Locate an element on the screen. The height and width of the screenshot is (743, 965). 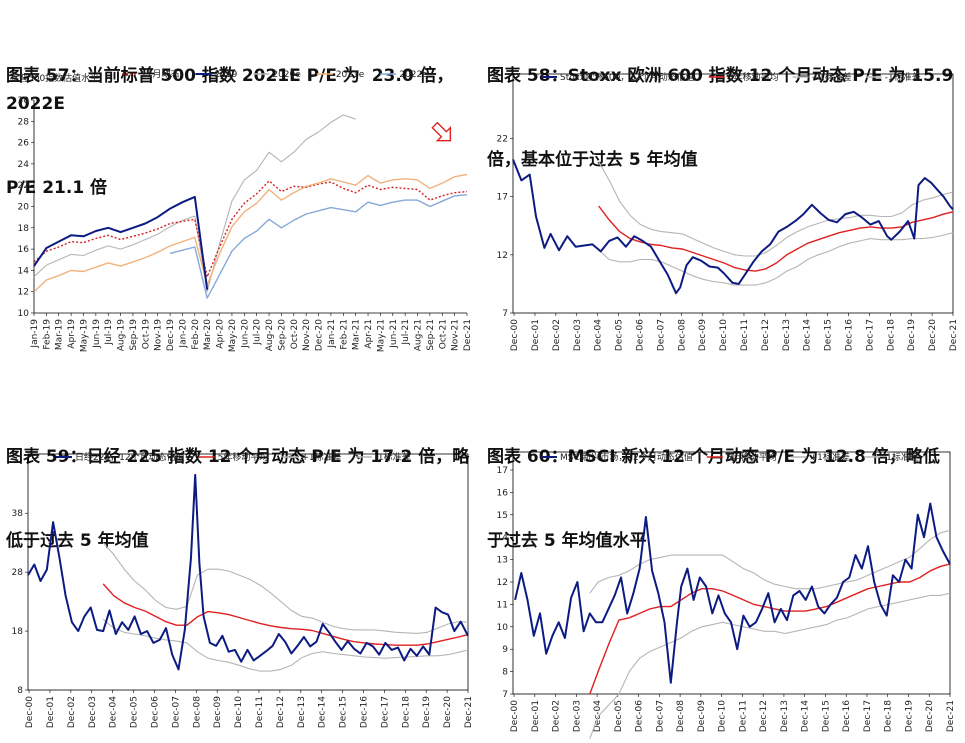
plot-frame is located at coordinates (733, 193).